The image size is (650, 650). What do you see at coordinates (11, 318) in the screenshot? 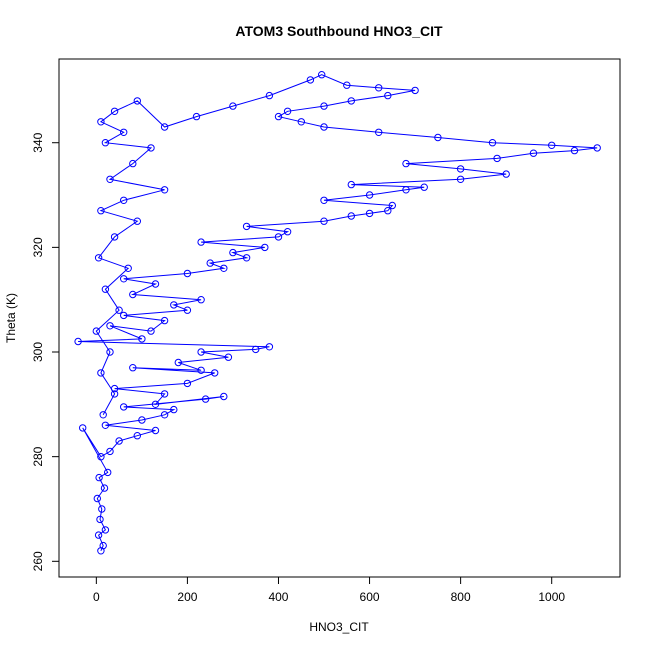
I see `y-axis-label: Theta (K)` at bounding box center [11, 318].